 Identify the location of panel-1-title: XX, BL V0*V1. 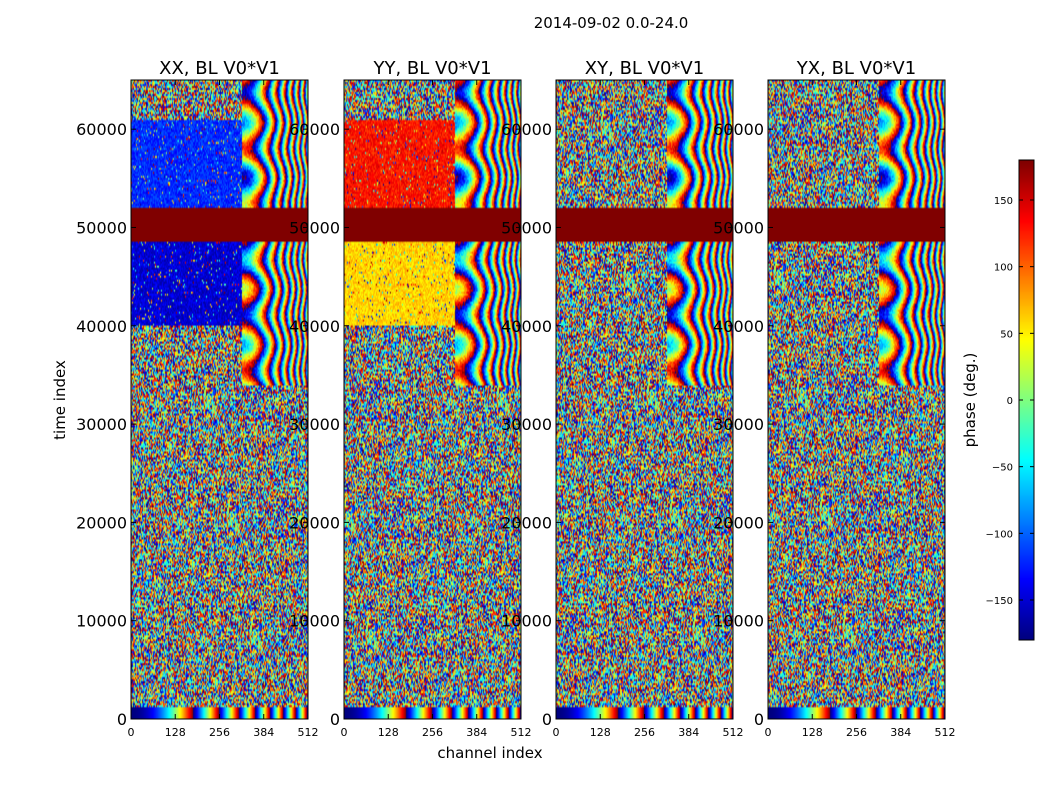
(219, 68).